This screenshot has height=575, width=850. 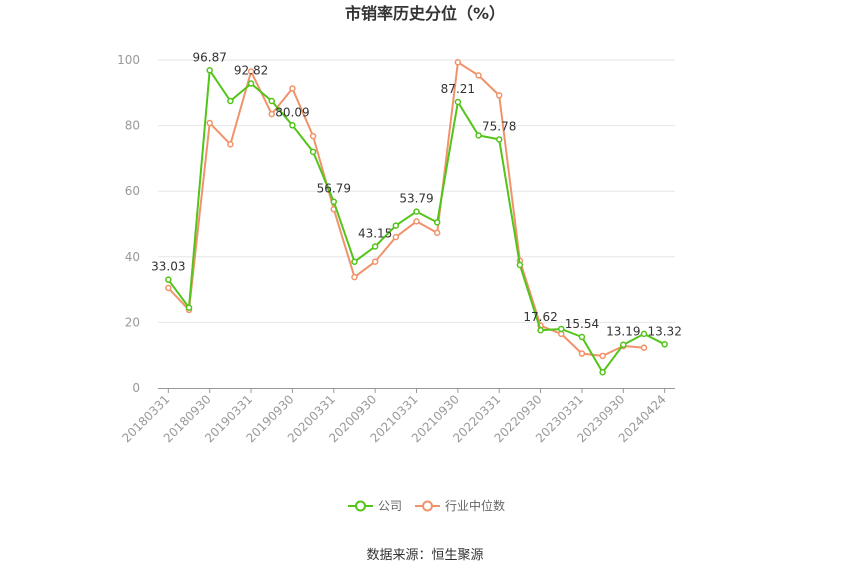 What do you see at coordinates (540, 317) in the screenshot?
I see `data-label: 17.62` at bounding box center [540, 317].